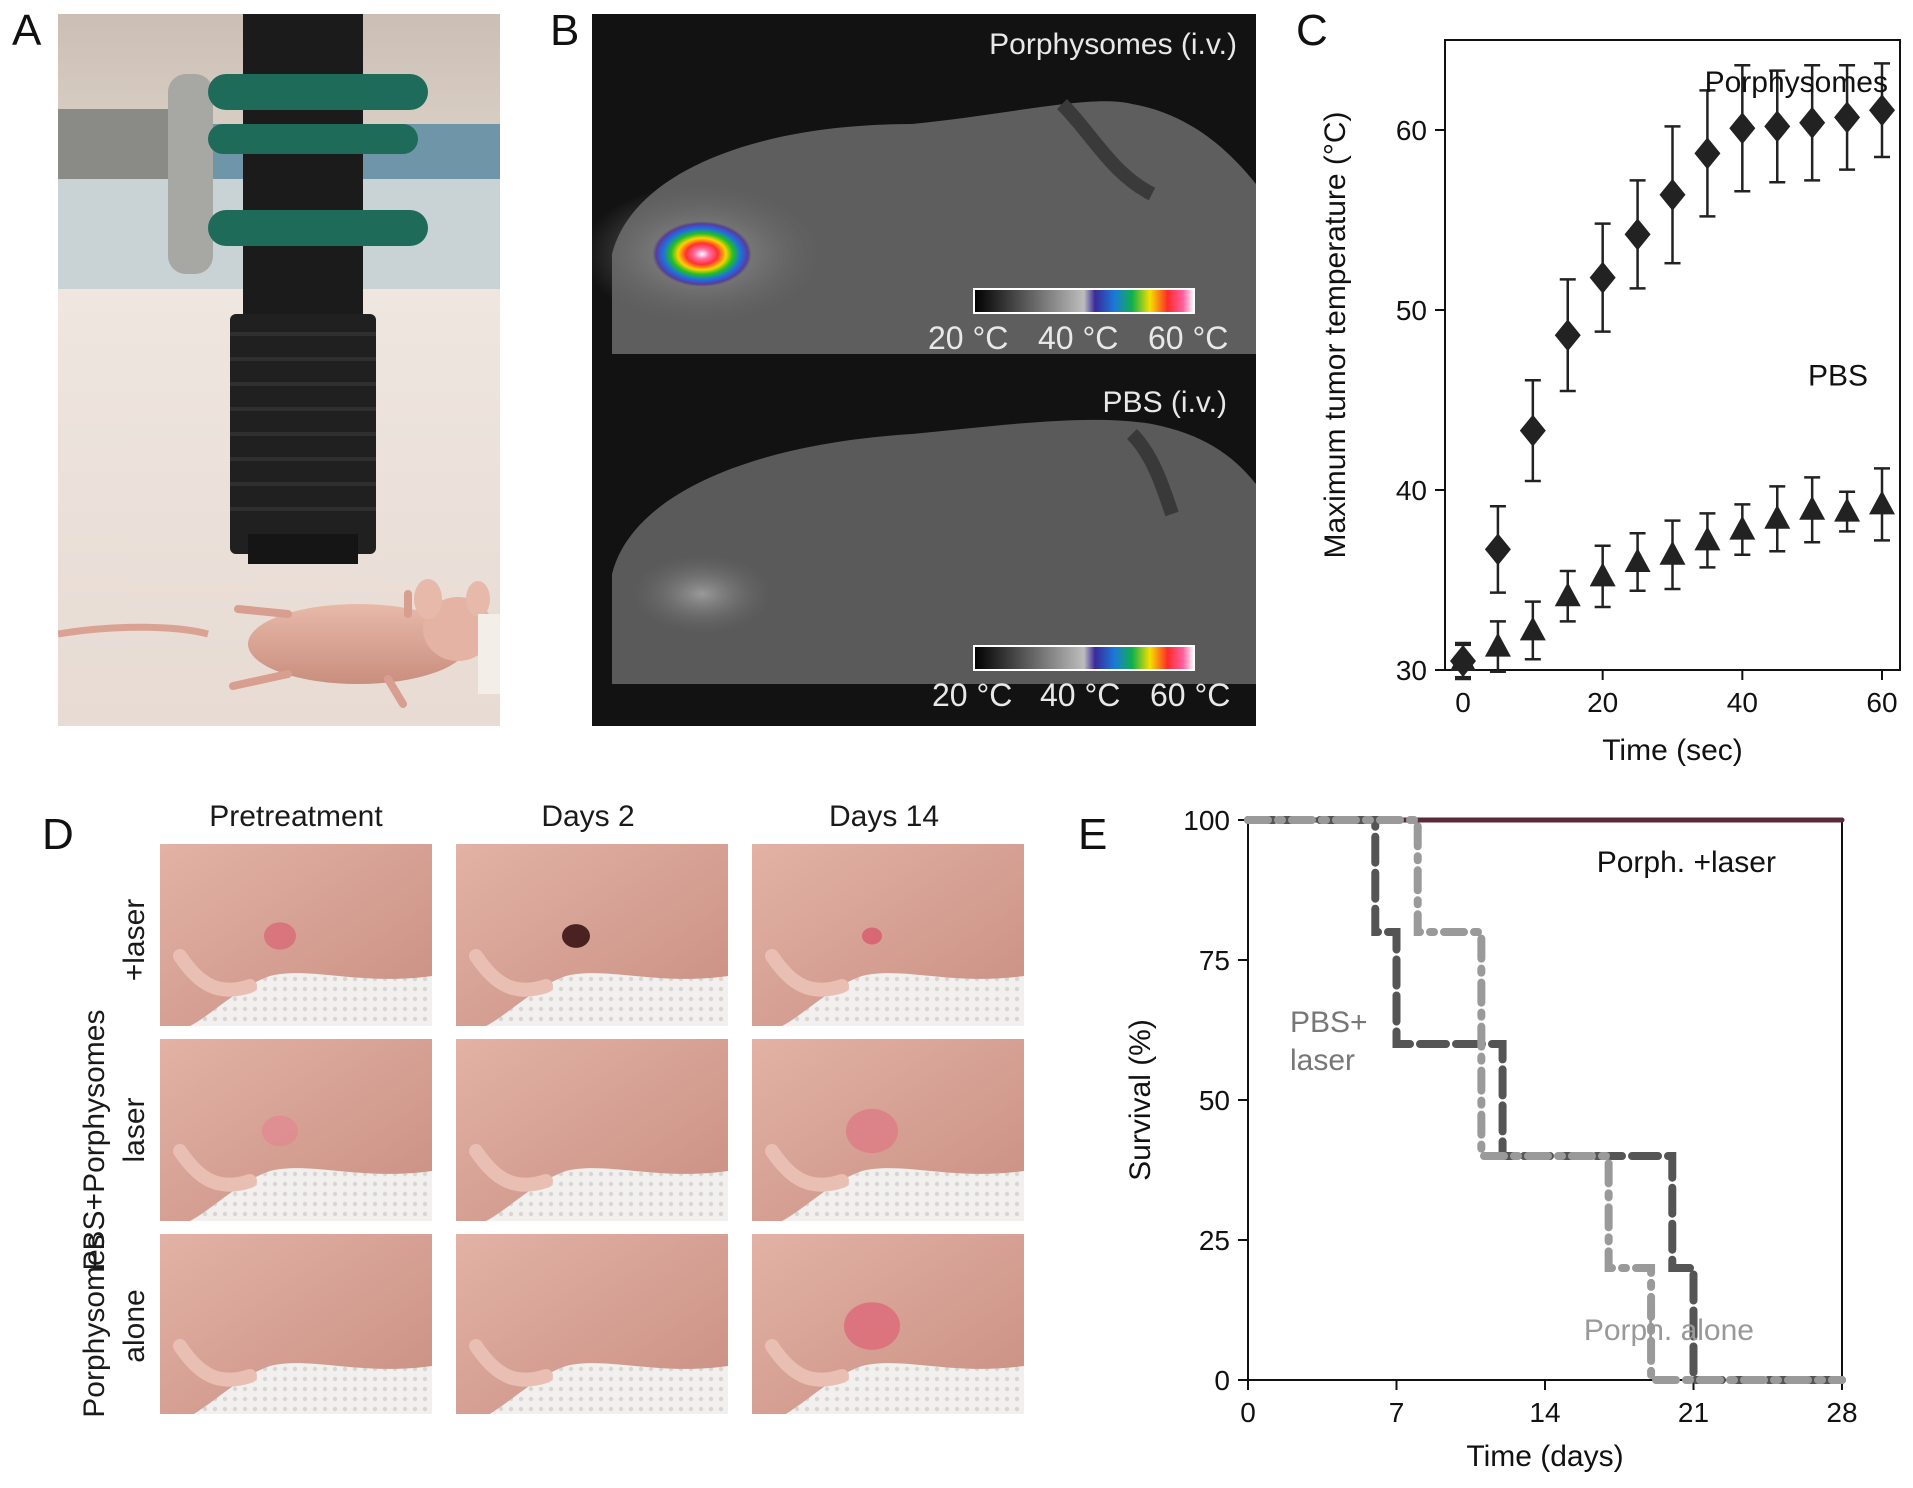 The height and width of the screenshot is (1488, 1913). What do you see at coordinates (972, 695) in the screenshot?
I see `scale-bottom-tick-20: 20 °C` at bounding box center [972, 695].